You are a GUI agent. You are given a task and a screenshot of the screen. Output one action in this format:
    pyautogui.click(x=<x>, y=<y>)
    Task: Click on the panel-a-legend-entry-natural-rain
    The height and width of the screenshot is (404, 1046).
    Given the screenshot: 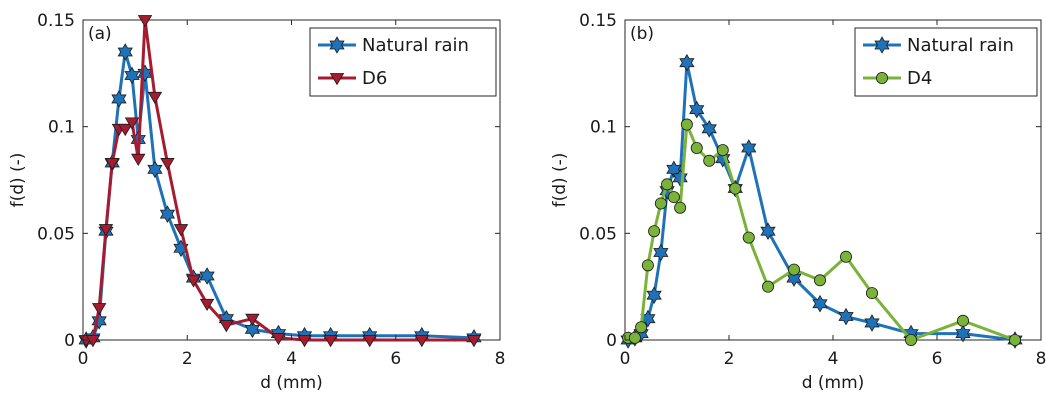 What is the action you would take?
    pyautogui.click(x=337, y=45)
    